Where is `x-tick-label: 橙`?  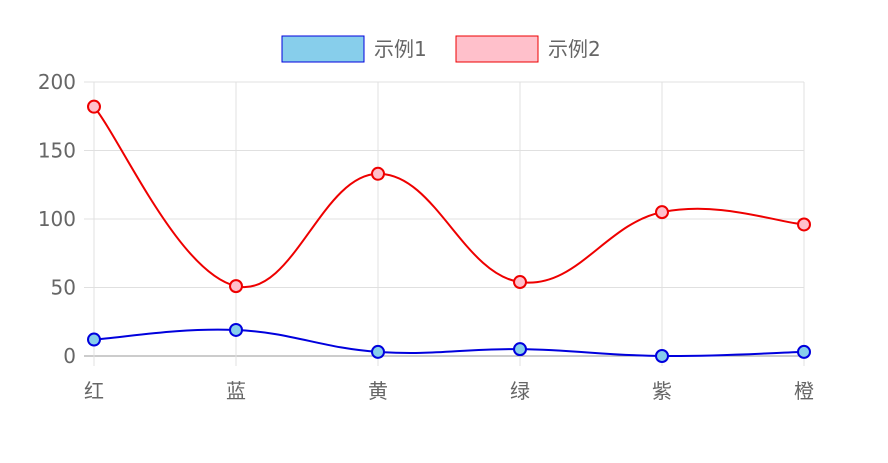 x-tick-label: 橙 is located at coordinates (804, 391).